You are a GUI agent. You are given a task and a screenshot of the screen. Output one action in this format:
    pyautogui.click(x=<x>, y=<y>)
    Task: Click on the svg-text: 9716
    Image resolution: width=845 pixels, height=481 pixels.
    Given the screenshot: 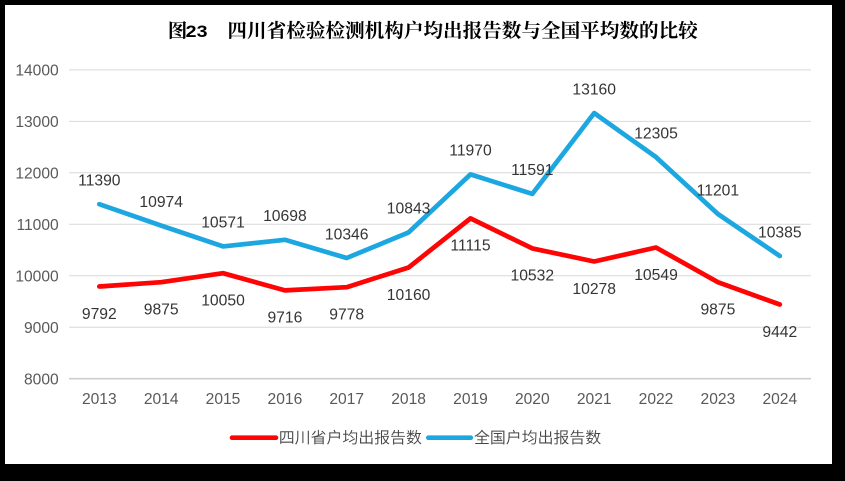 What is the action you would take?
    pyautogui.click(x=284, y=318)
    